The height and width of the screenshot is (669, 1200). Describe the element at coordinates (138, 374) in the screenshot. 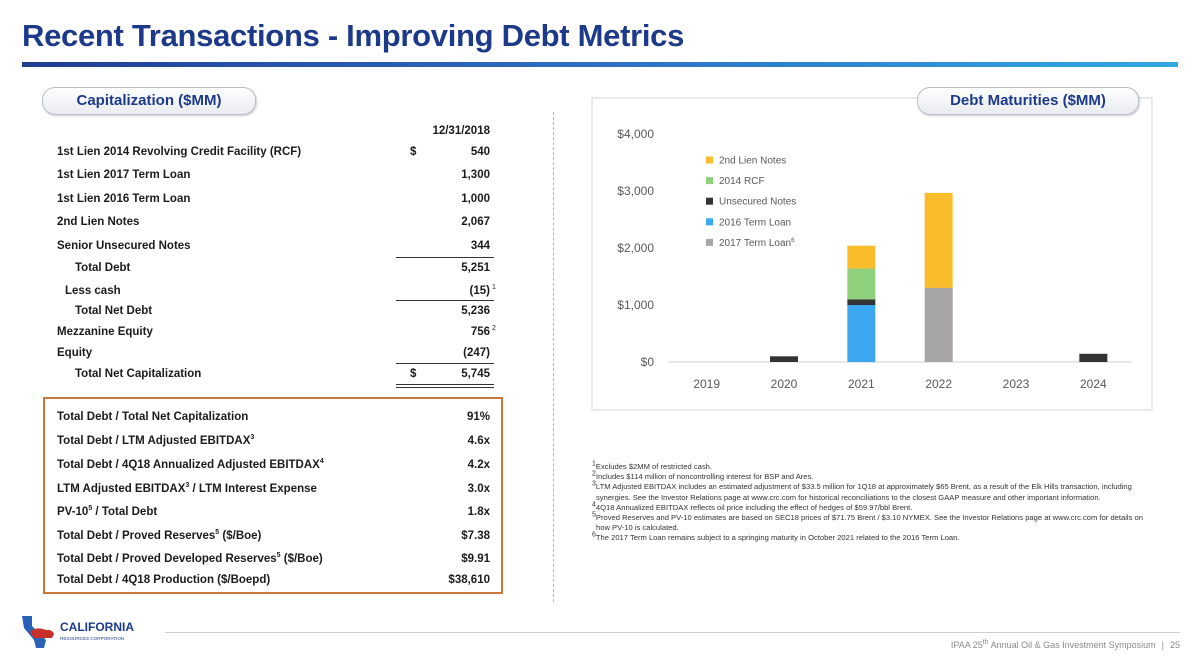

I see `row-label: Total Net Capitalization` at that location.